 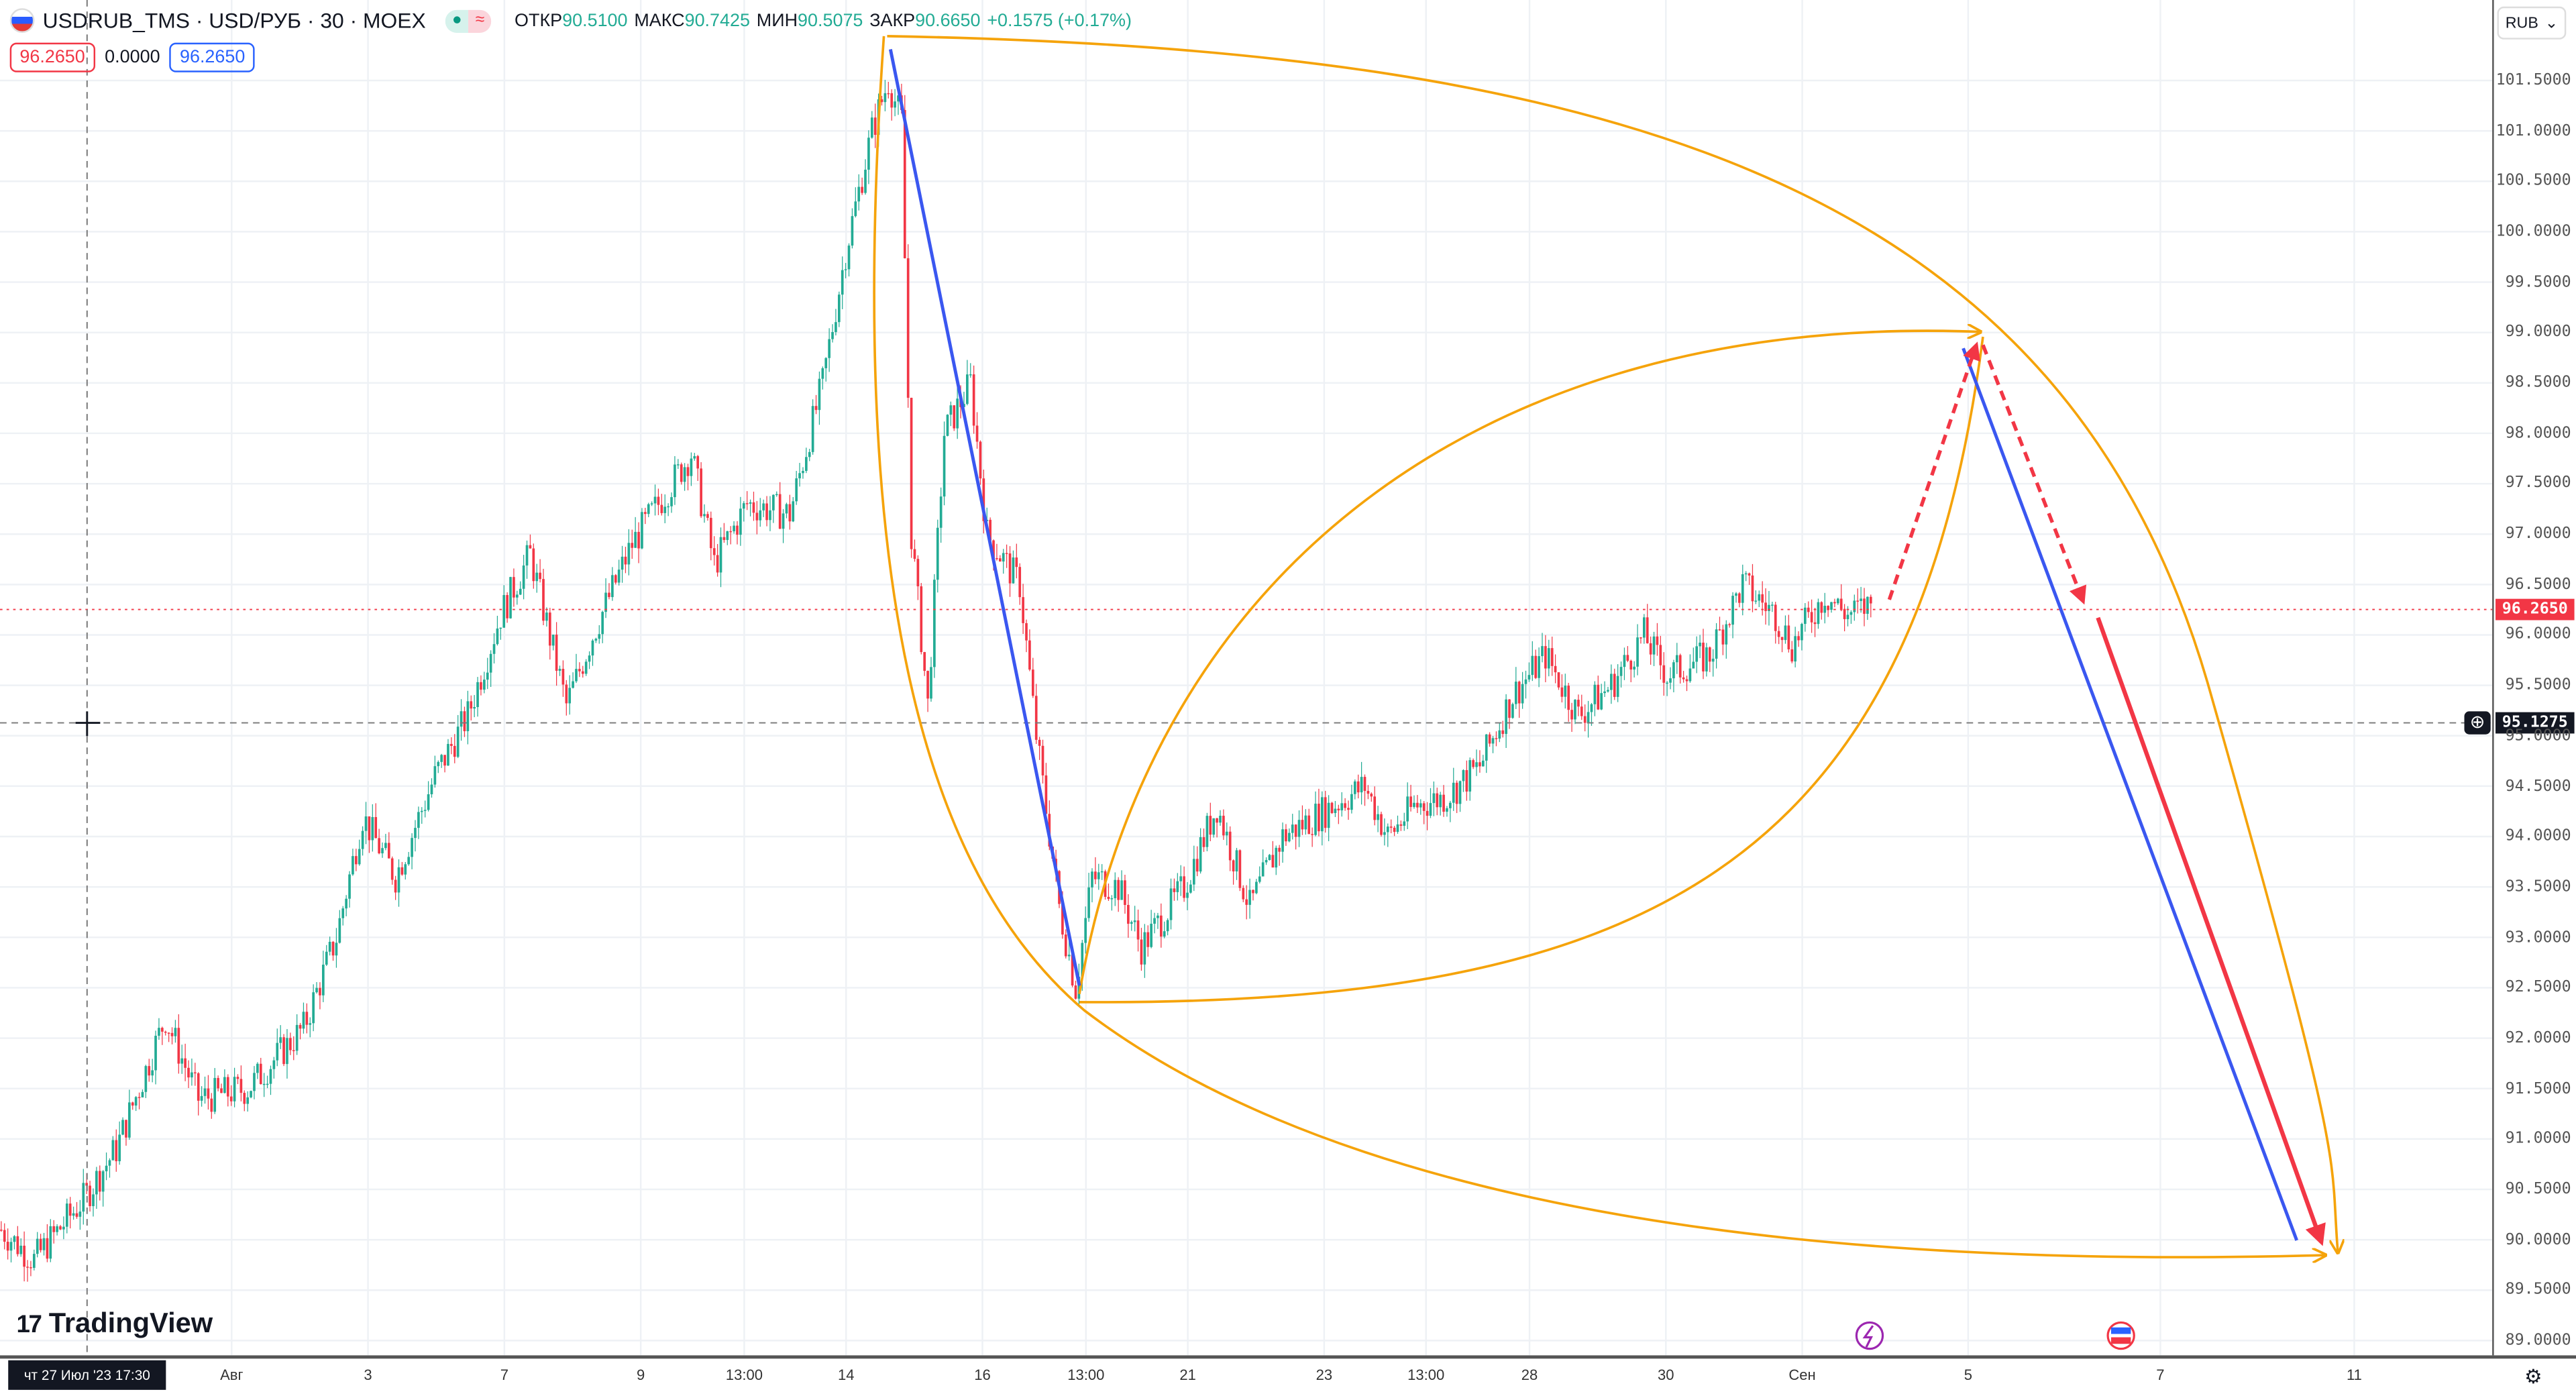 What do you see at coordinates (2533, 1377) in the screenshot?
I see `settings-gear-icon: ⚙` at bounding box center [2533, 1377].